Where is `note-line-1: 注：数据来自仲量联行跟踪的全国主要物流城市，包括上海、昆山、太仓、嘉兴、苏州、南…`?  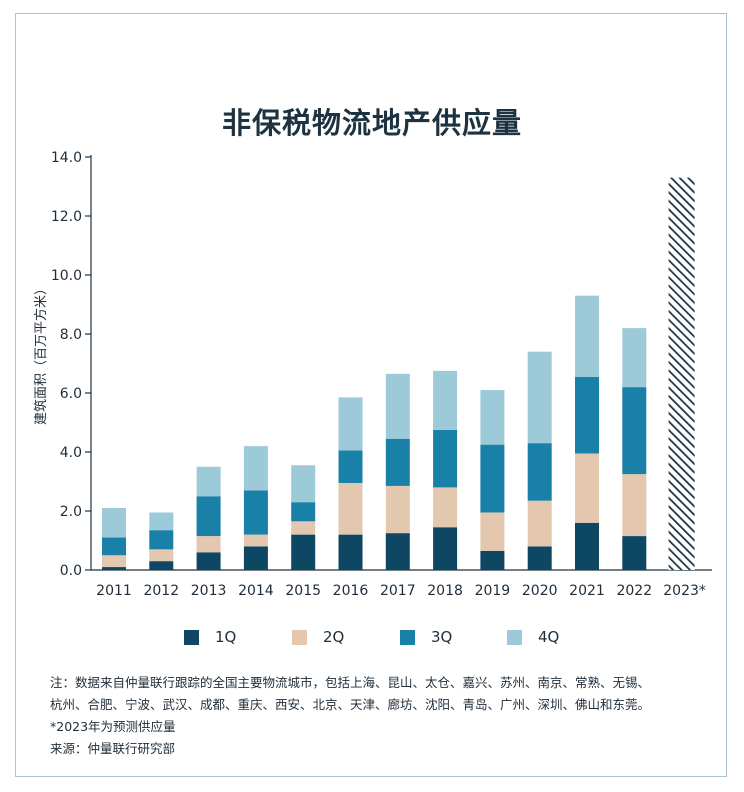 note-line-1: 注：数据来自仲量联行跟踪的全国主要物流城市，包括上海、昆山、太仓、嘉兴、苏州、南… is located at coordinates (350, 682).